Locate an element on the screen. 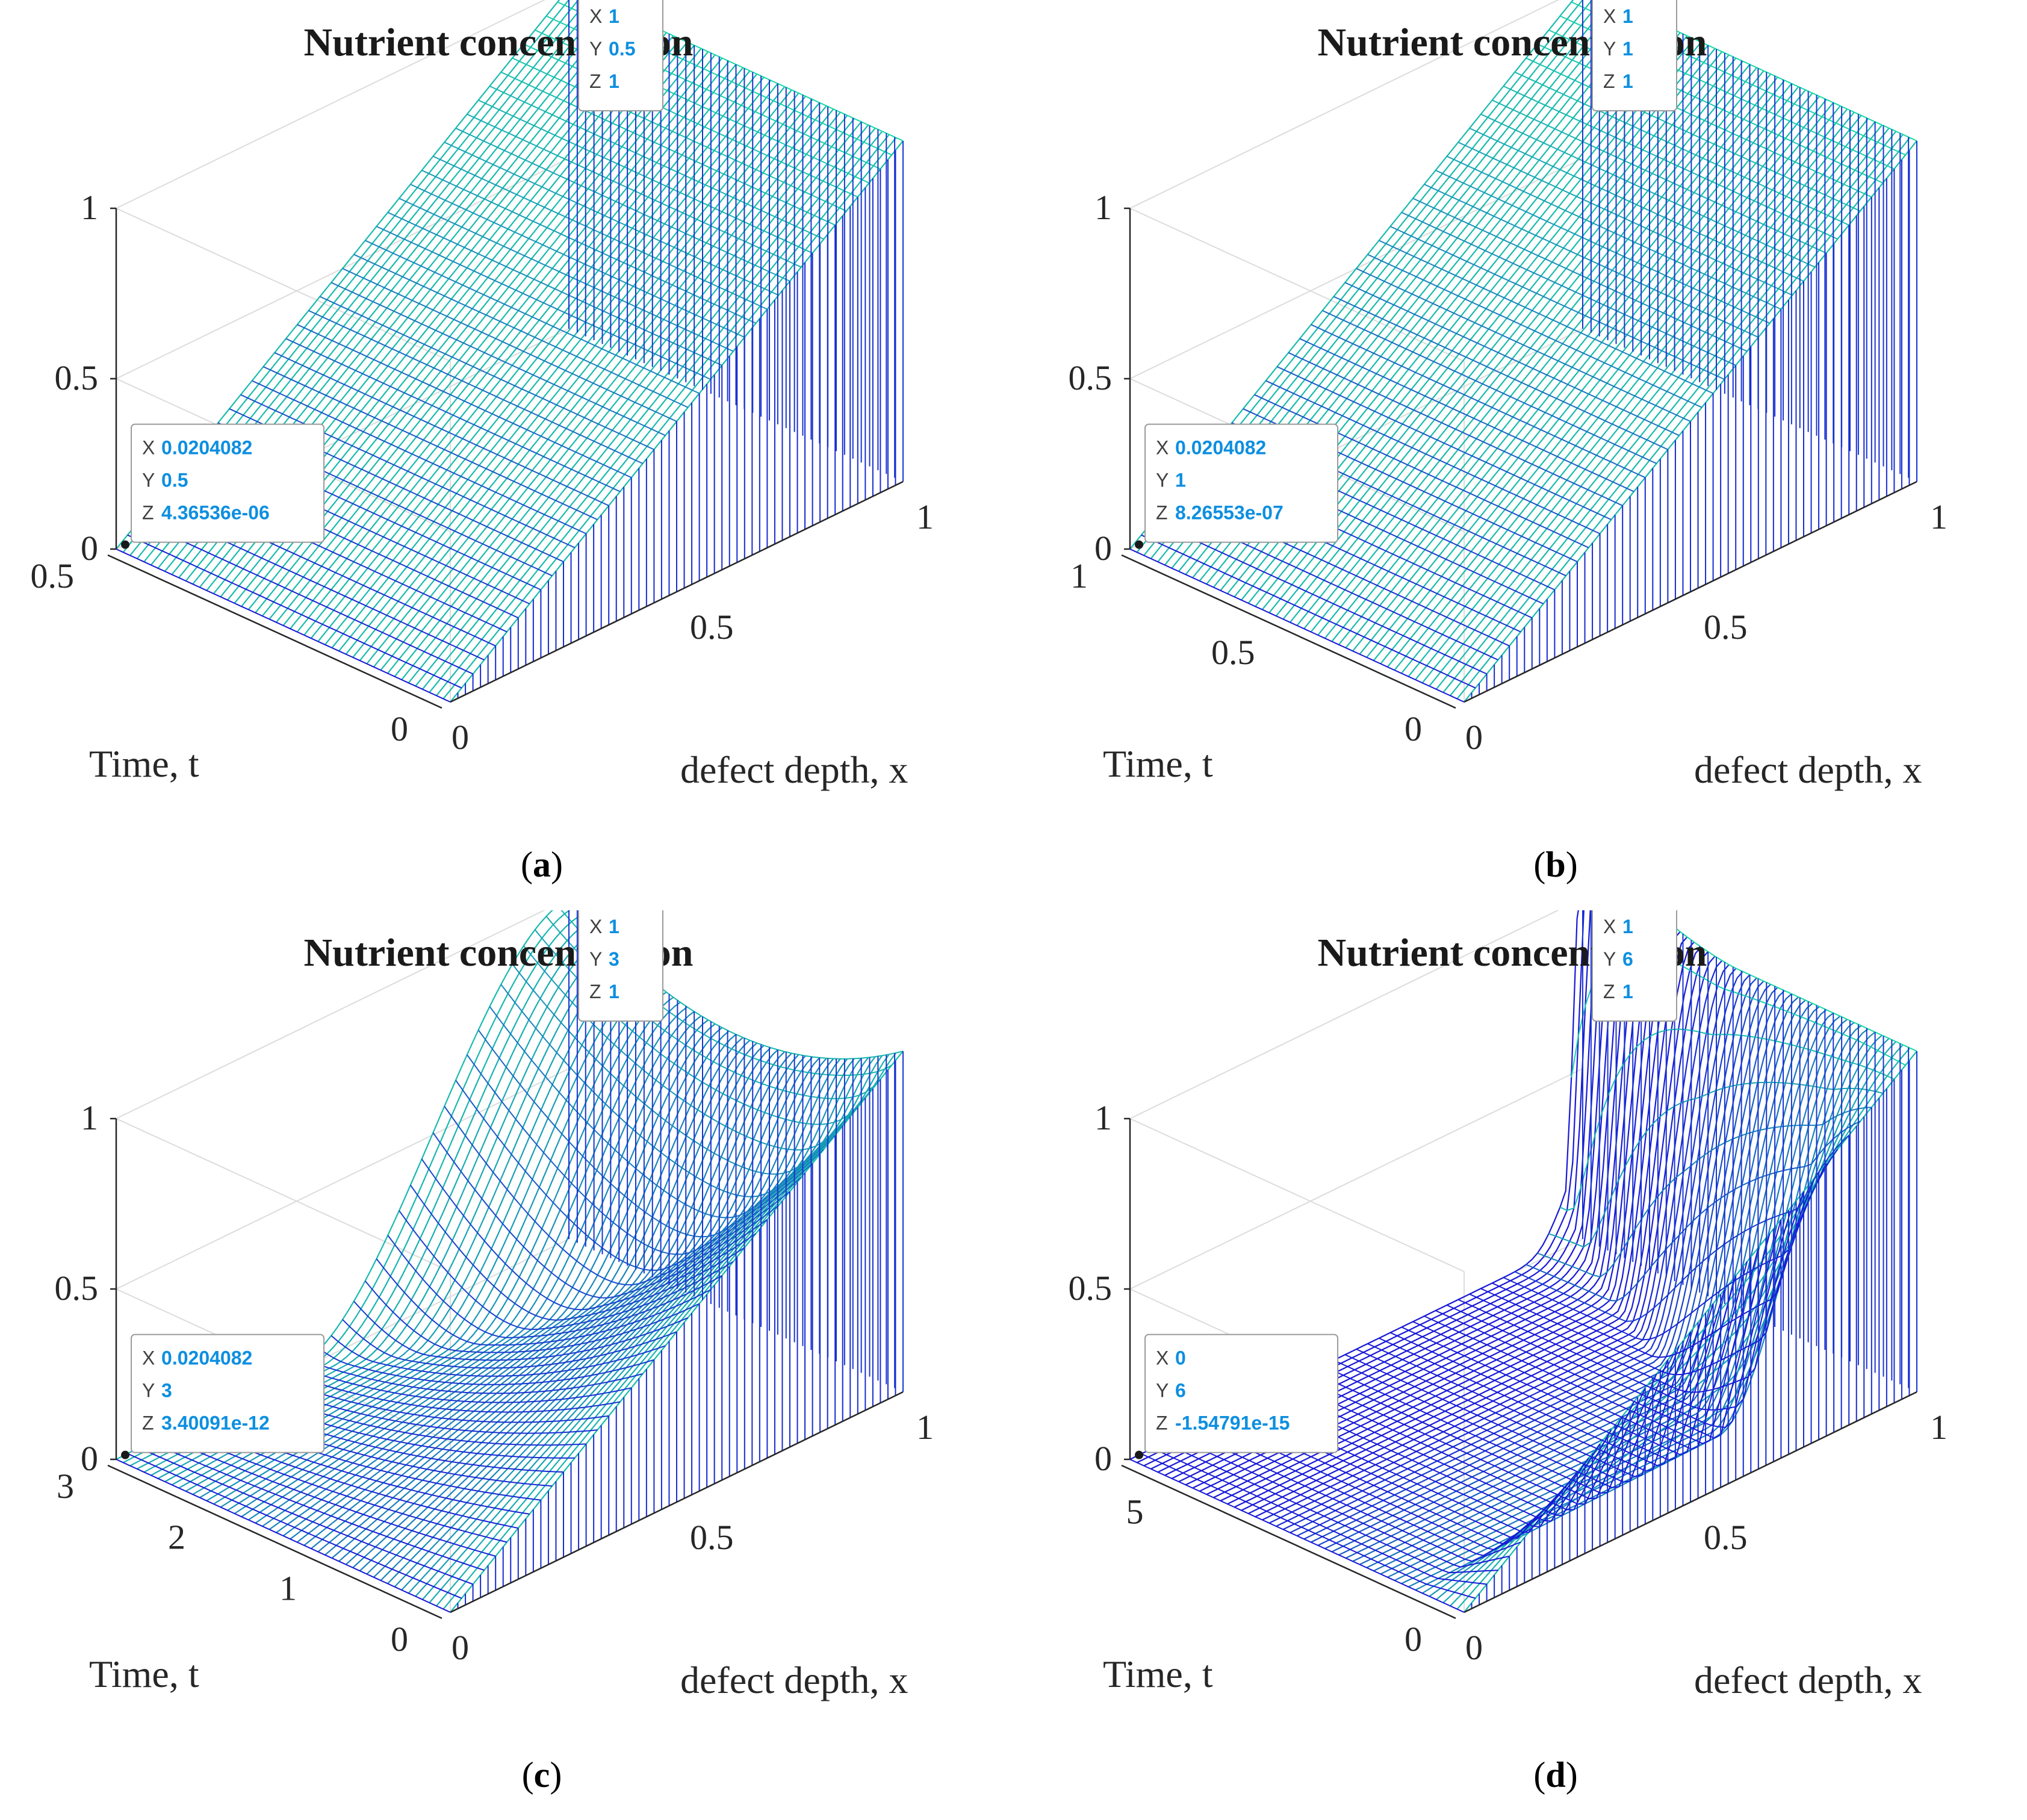  panel-caption: (a) is located at coordinates (542, 865).